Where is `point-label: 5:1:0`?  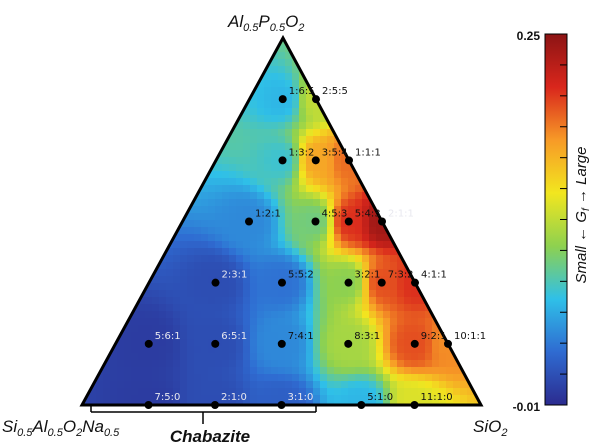 point-label: 5:1:0 is located at coordinates (380, 397).